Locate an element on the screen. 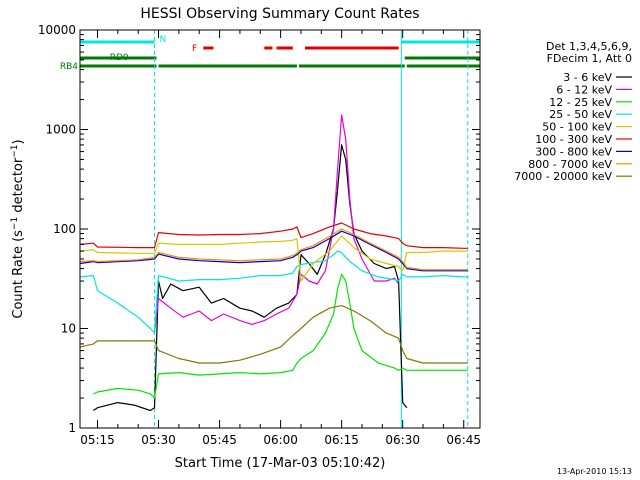 Image resolution: width=640 pixels, height=480 pixels. y-tick-label: 10 is located at coordinates (68, 329).